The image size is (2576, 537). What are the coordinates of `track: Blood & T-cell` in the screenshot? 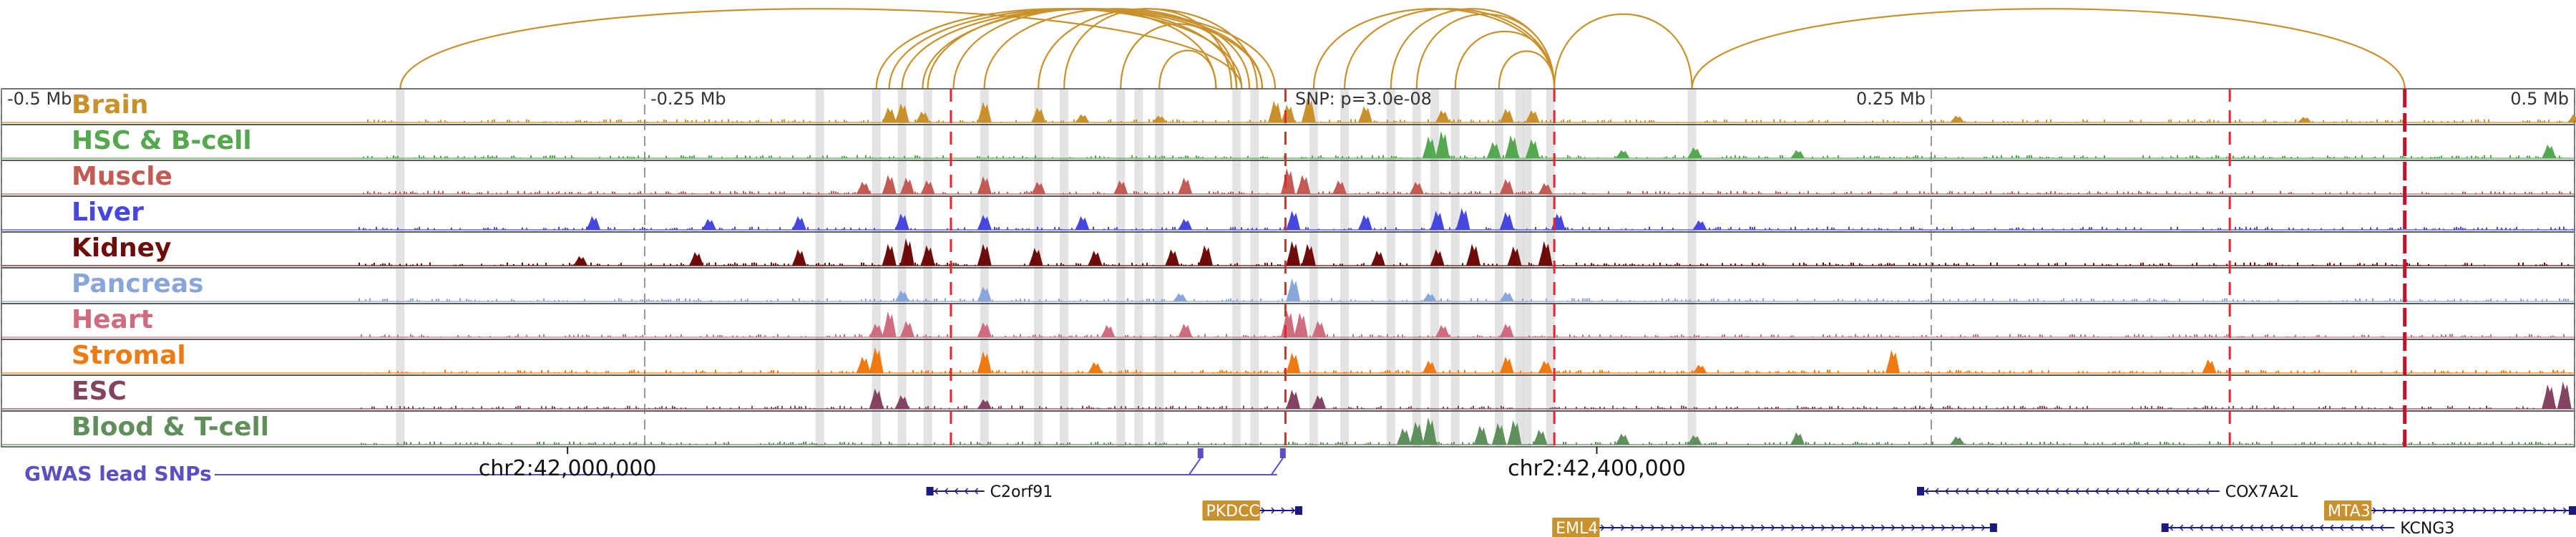 It's located at (1288, 429).